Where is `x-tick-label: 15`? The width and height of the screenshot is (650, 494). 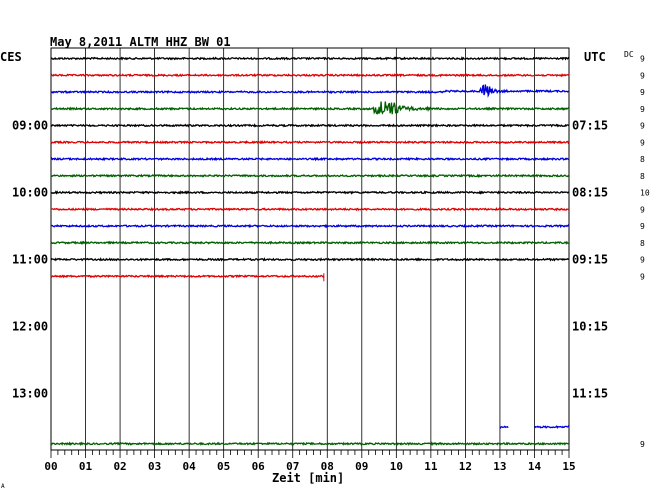
x-tick-label: 15 is located at coordinates (568, 466).